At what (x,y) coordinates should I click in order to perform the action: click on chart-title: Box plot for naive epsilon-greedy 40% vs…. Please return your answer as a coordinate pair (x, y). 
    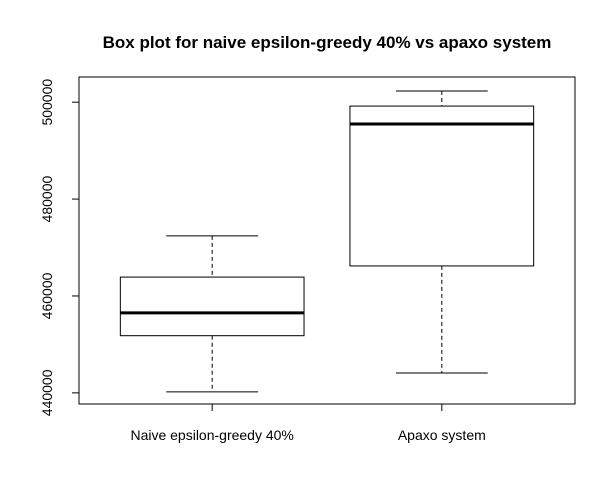
    Looking at the image, I should click on (327, 42).